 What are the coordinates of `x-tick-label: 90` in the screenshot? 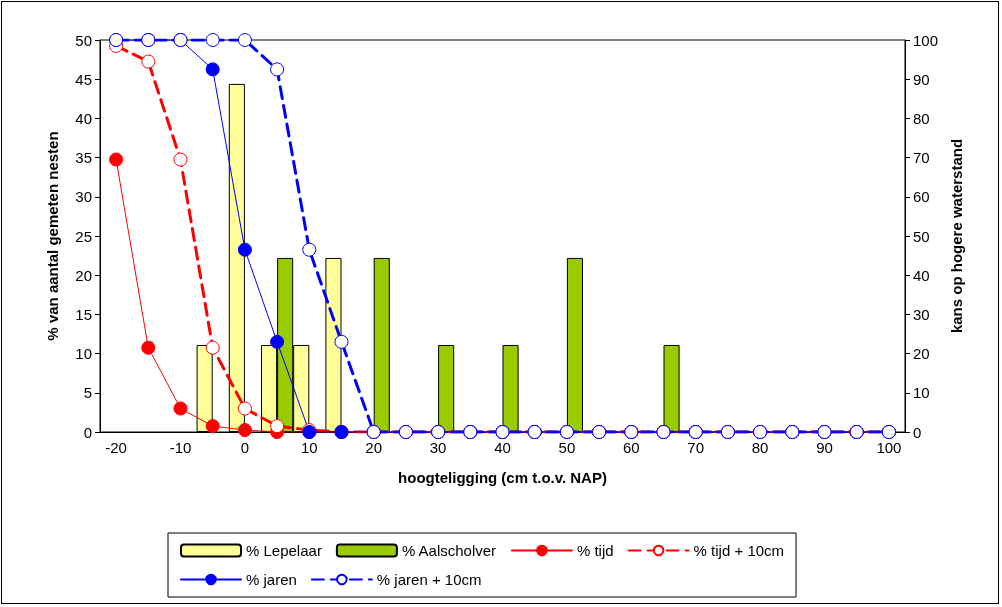 It's located at (824, 447).